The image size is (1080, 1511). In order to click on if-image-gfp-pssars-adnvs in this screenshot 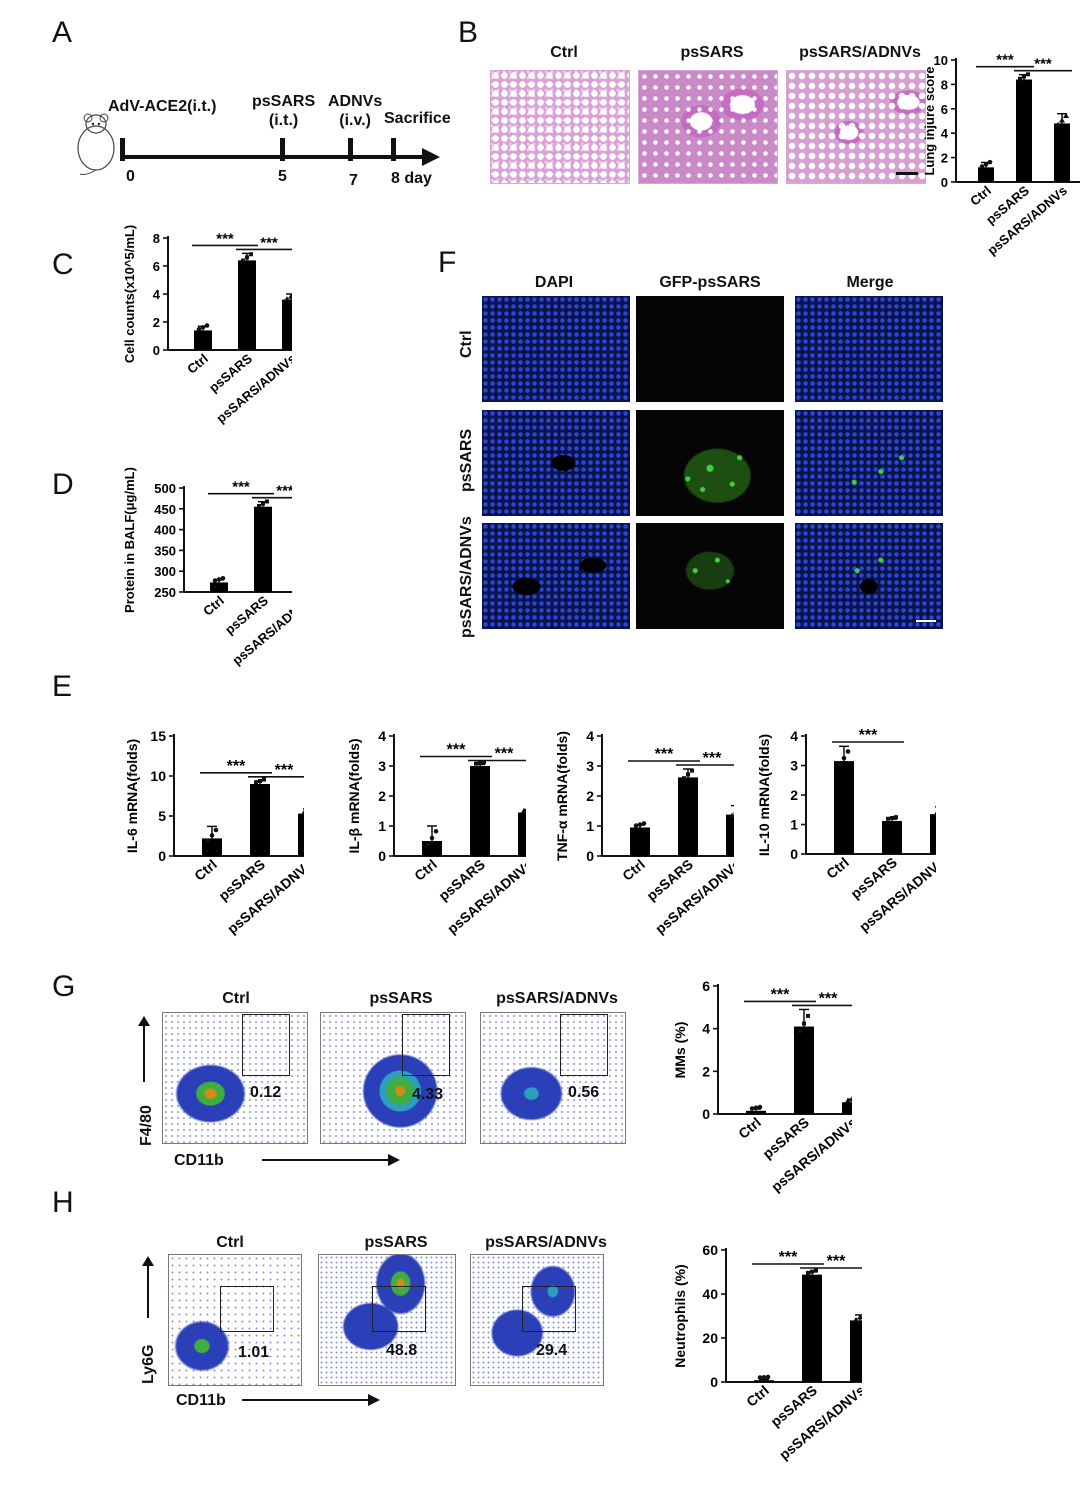, I will do `click(710, 576)`.